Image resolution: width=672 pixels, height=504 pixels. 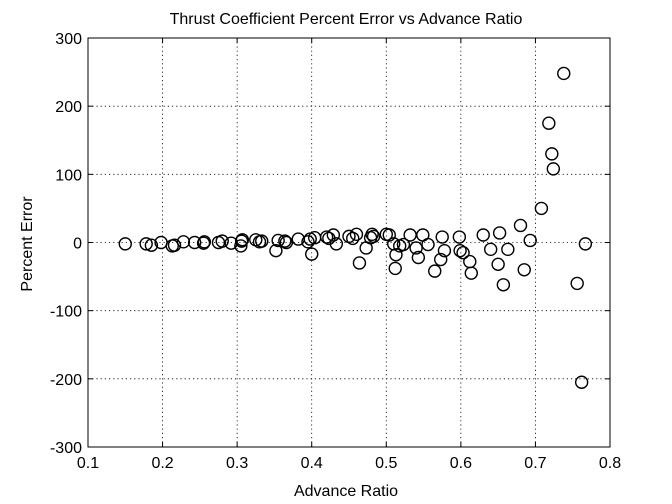 What do you see at coordinates (386, 463) in the screenshot?
I see `x-tick-label: 0.5` at bounding box center [386, 463].